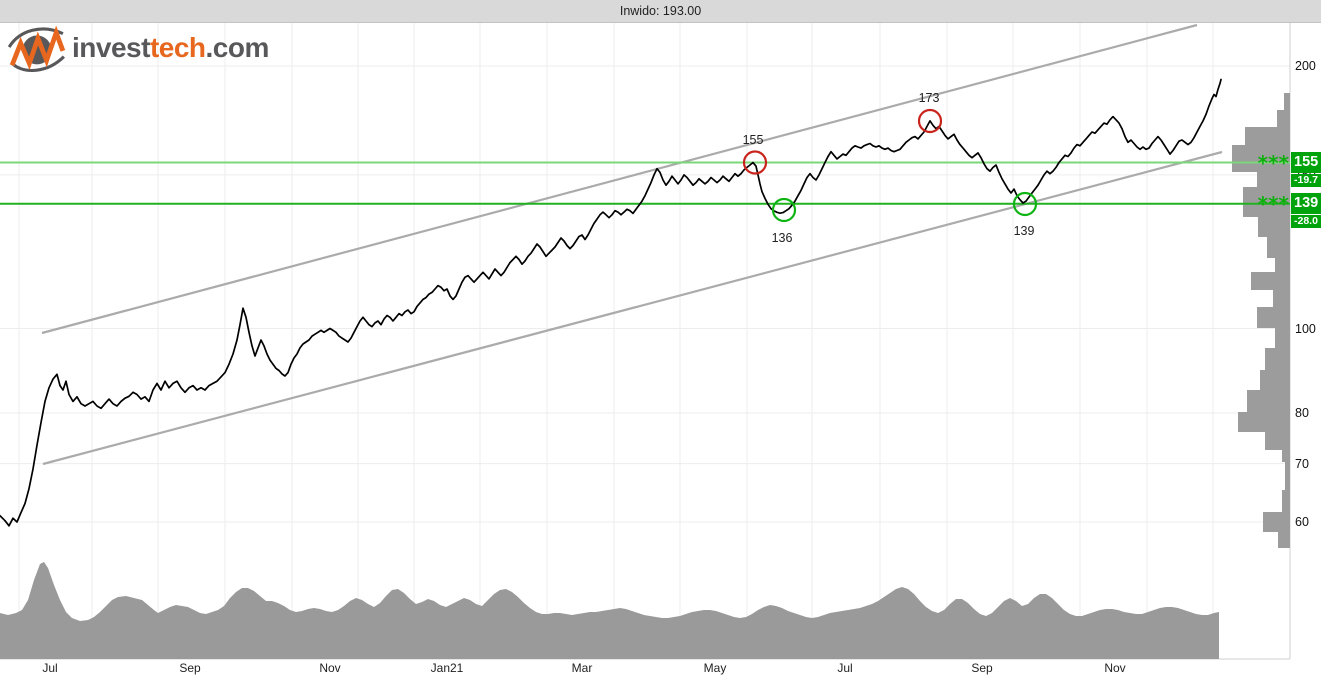 The height and width of the screenshot is (680, 1321). I want to click on peak-label-173: 173, so click(929, 98).